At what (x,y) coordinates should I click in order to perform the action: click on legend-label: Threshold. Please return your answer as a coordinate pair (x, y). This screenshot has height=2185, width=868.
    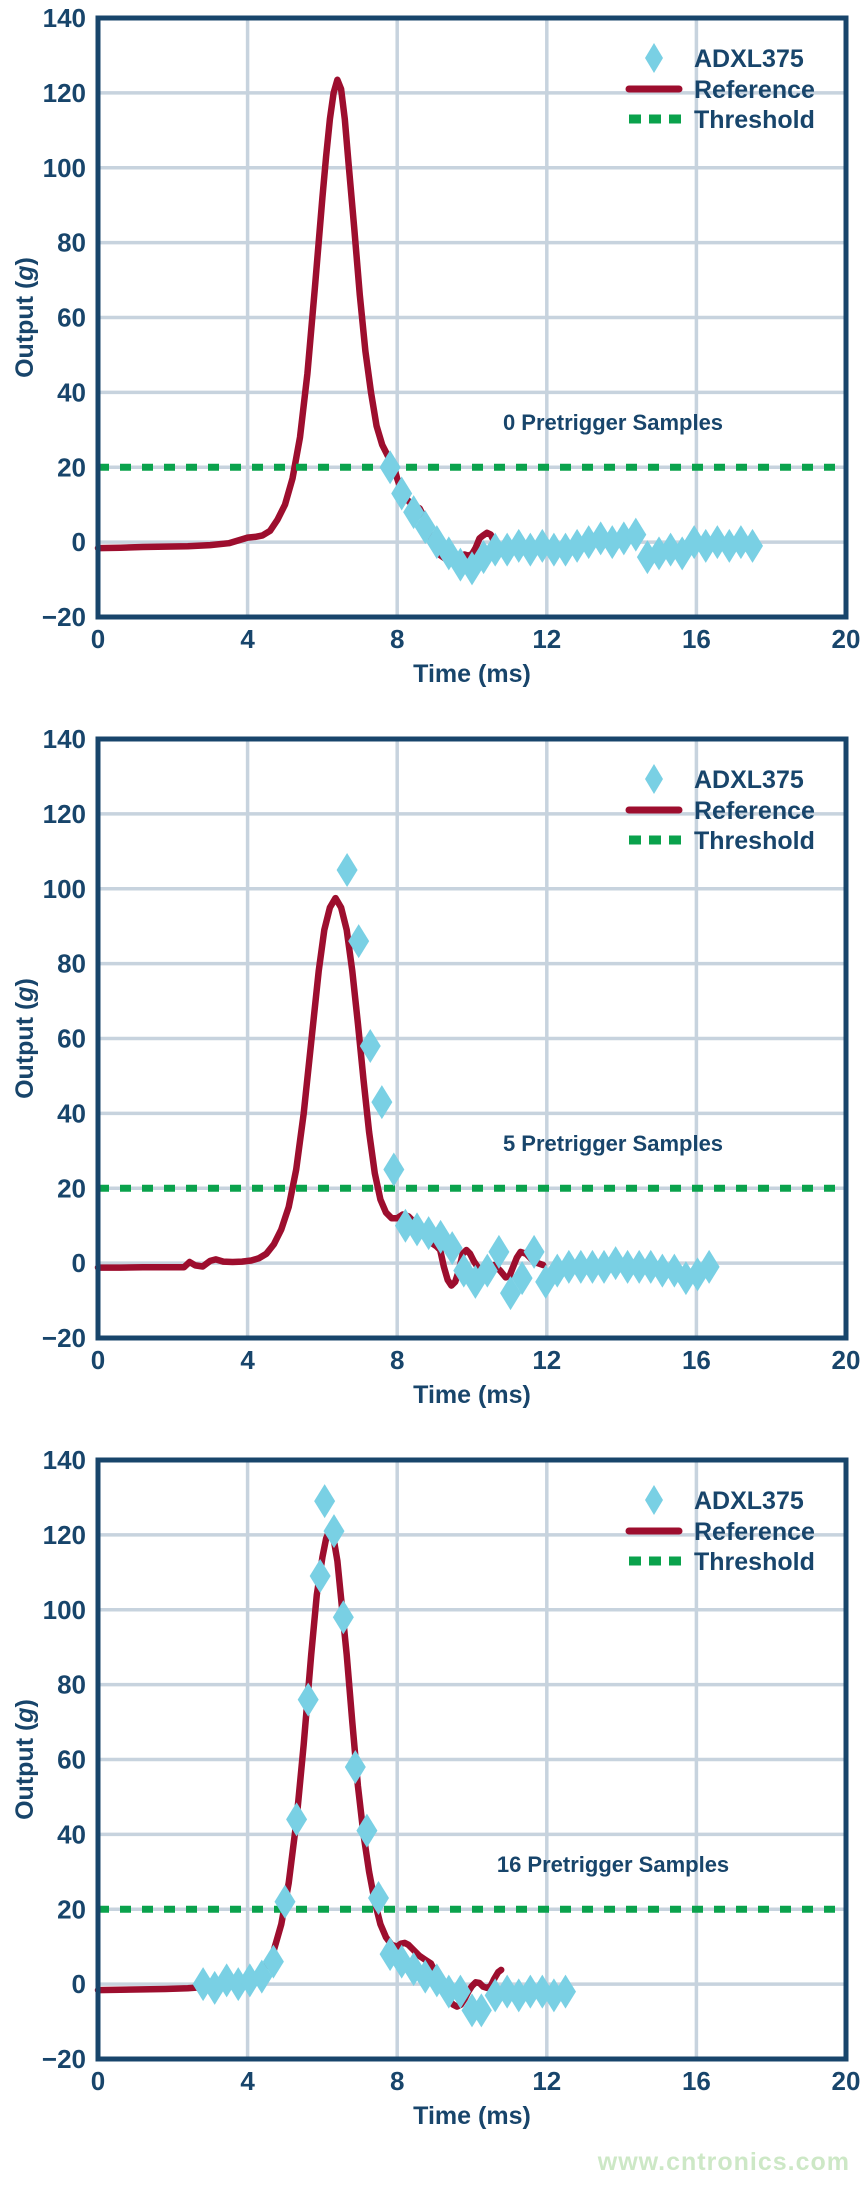
    Looking at the image, I should click on (754, 120).